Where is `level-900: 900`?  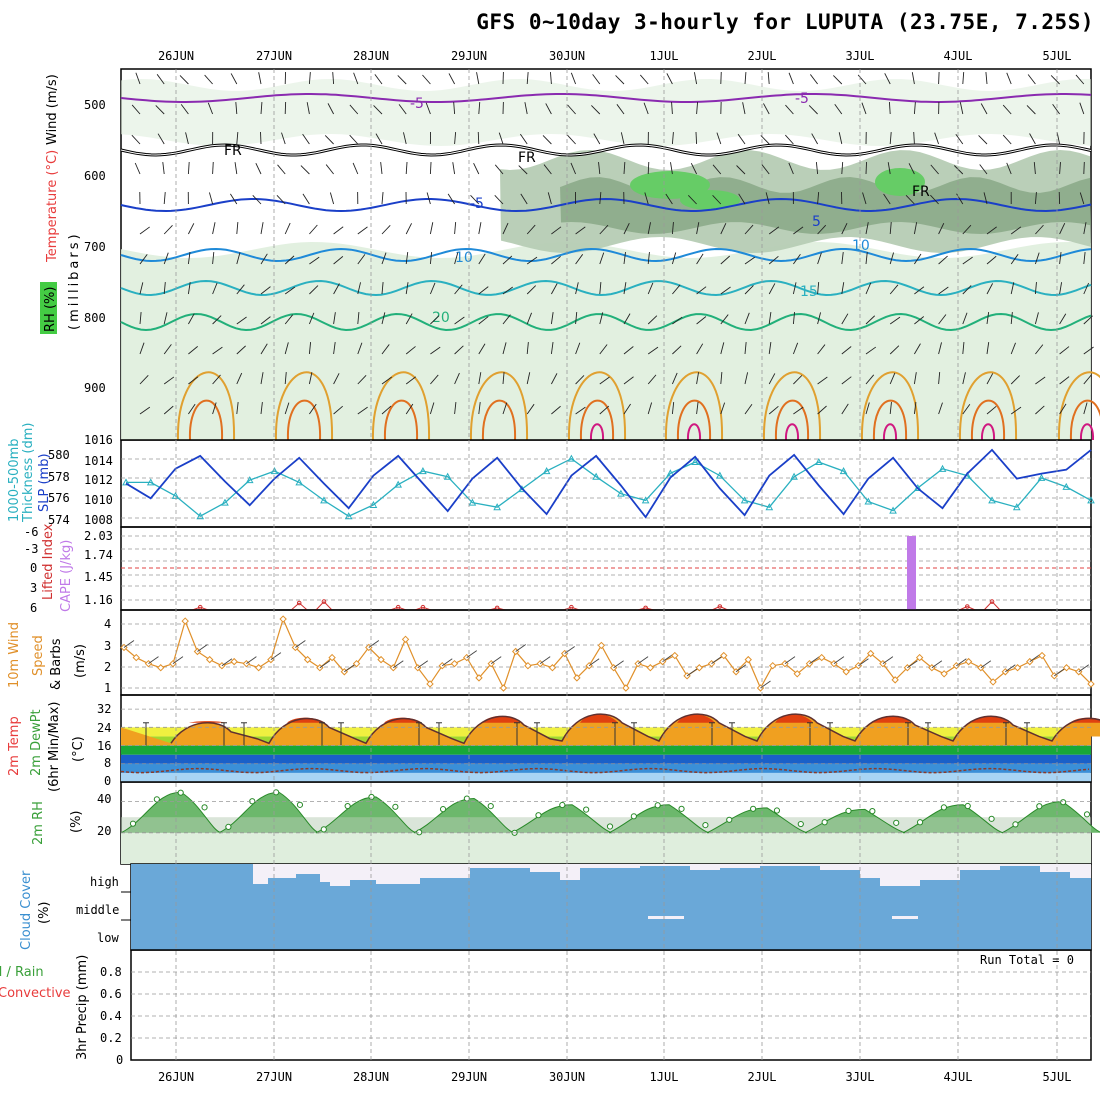
level-900: 900 is located at coordinates (95, 388).